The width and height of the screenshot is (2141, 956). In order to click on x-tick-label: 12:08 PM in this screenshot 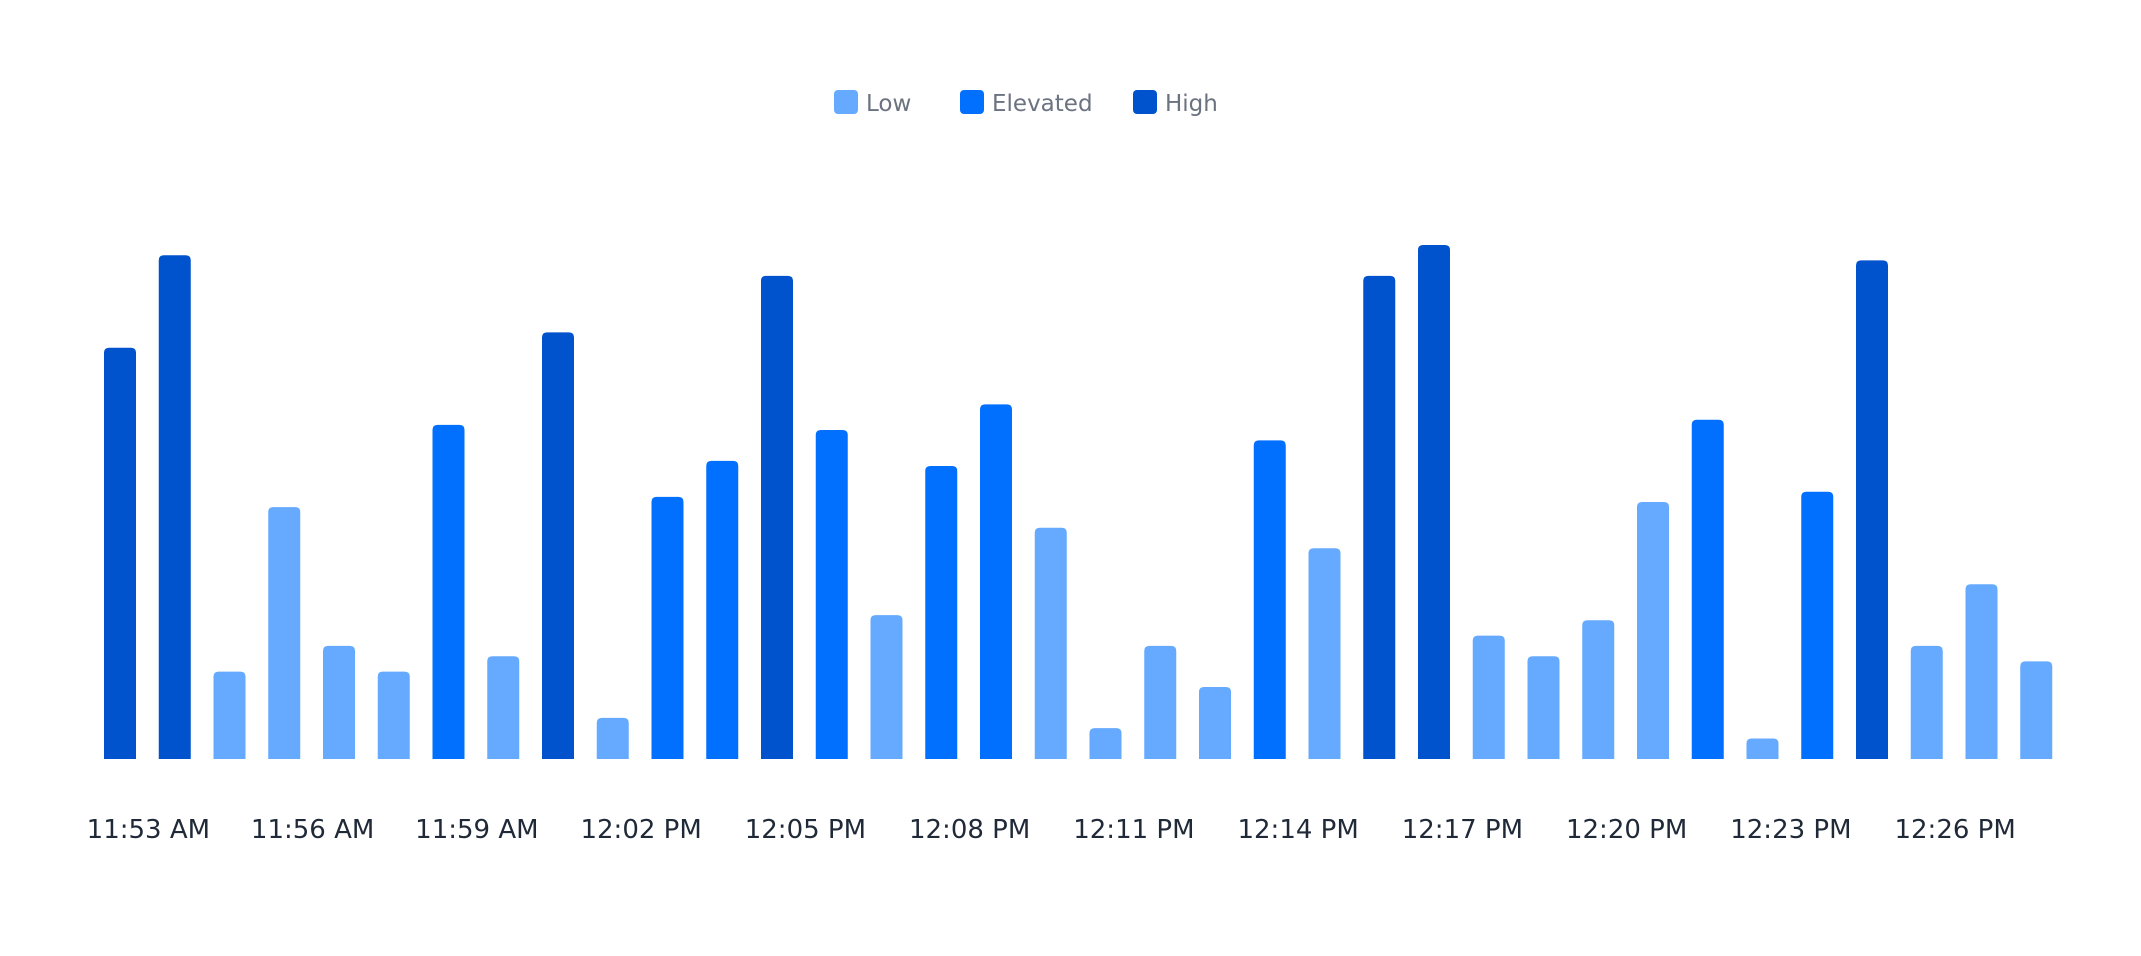, I will do `click(969, 830)`.